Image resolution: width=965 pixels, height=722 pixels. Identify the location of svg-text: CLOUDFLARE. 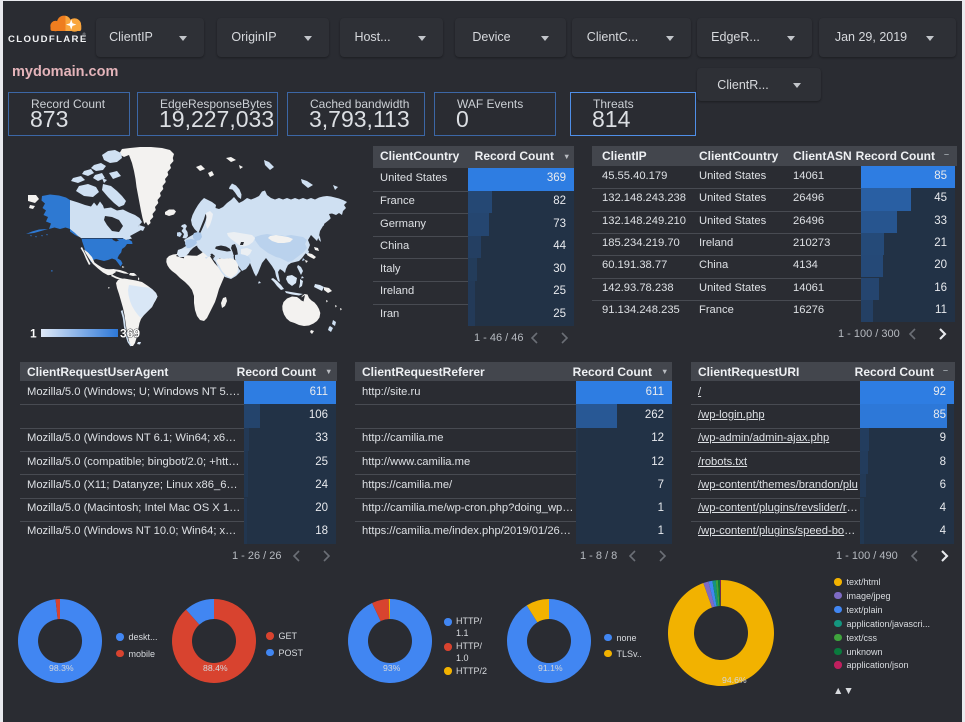
(48, 39).